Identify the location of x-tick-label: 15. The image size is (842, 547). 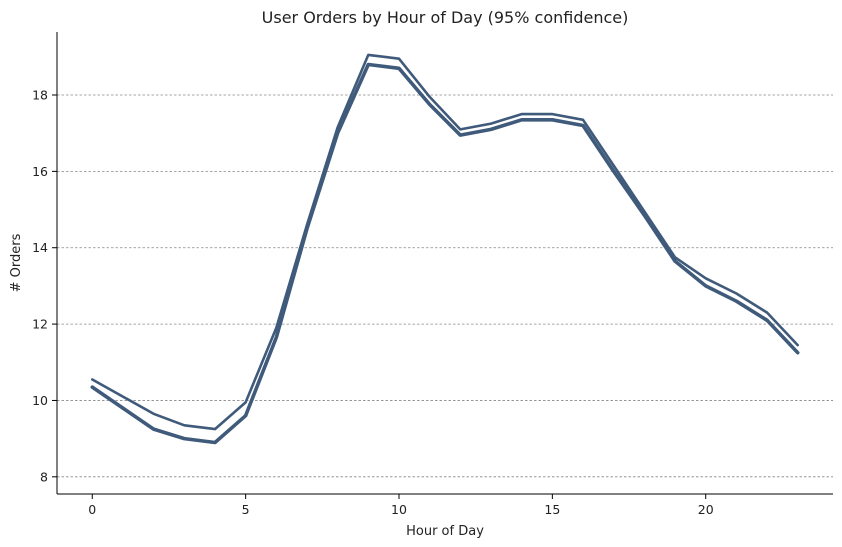
(552, 509).